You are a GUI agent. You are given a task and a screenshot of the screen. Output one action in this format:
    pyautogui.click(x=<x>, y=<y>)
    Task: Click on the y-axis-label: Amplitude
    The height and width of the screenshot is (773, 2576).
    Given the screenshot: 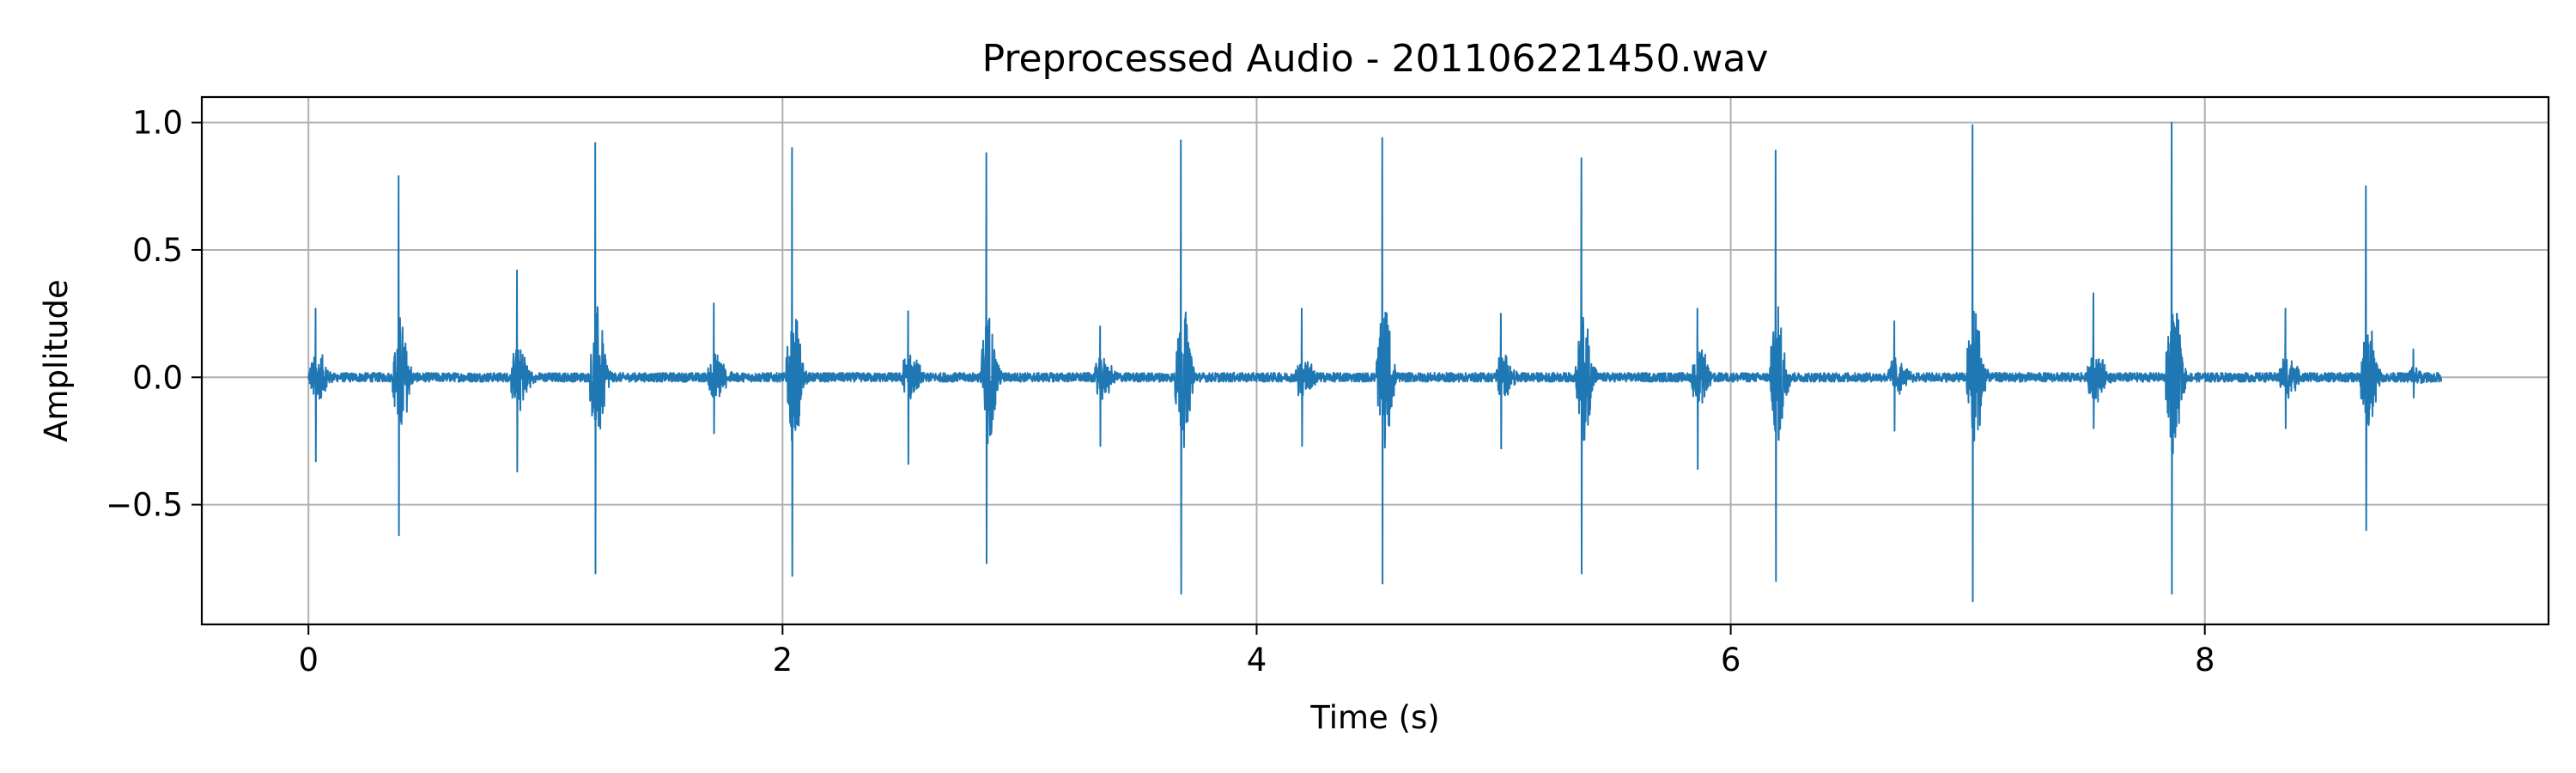 What is the action you would take?
    pyautogui.click(x=56, y=360)
    